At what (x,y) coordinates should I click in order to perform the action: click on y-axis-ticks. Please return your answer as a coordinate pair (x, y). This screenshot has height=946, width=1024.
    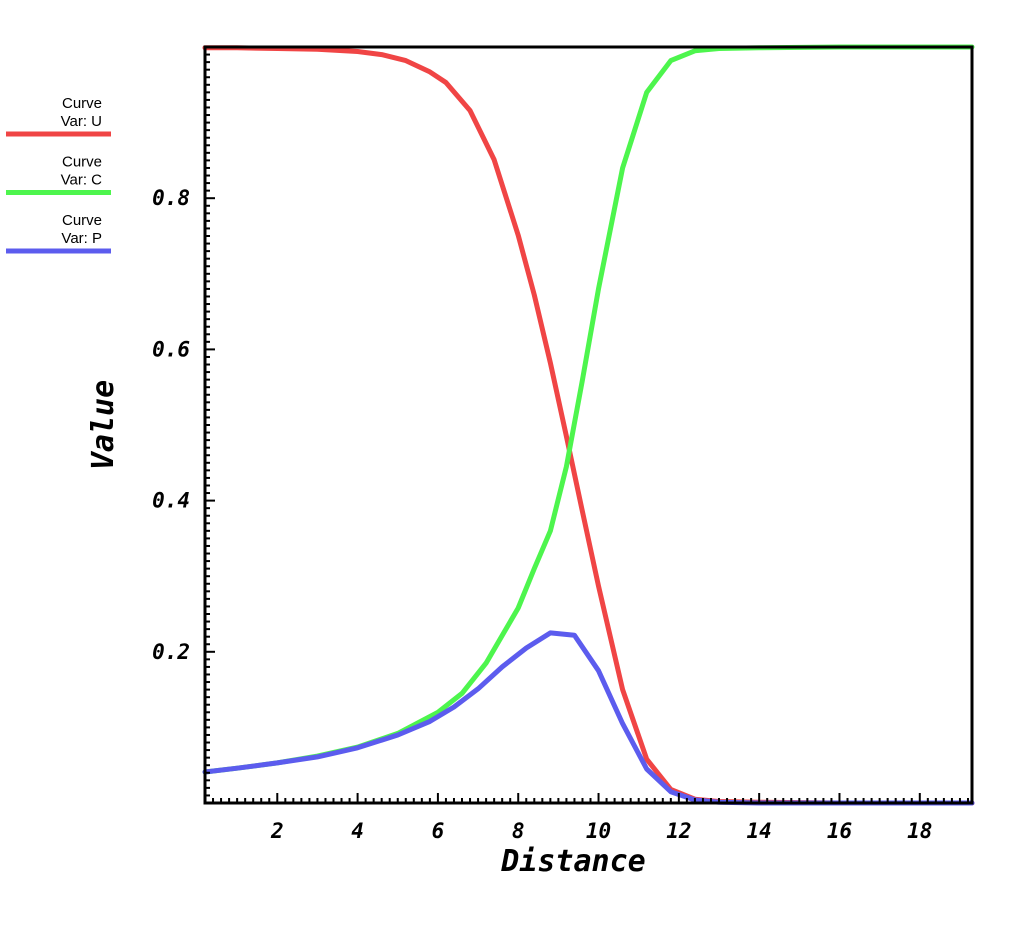
    Looking at the image, I should click on (210, 425).